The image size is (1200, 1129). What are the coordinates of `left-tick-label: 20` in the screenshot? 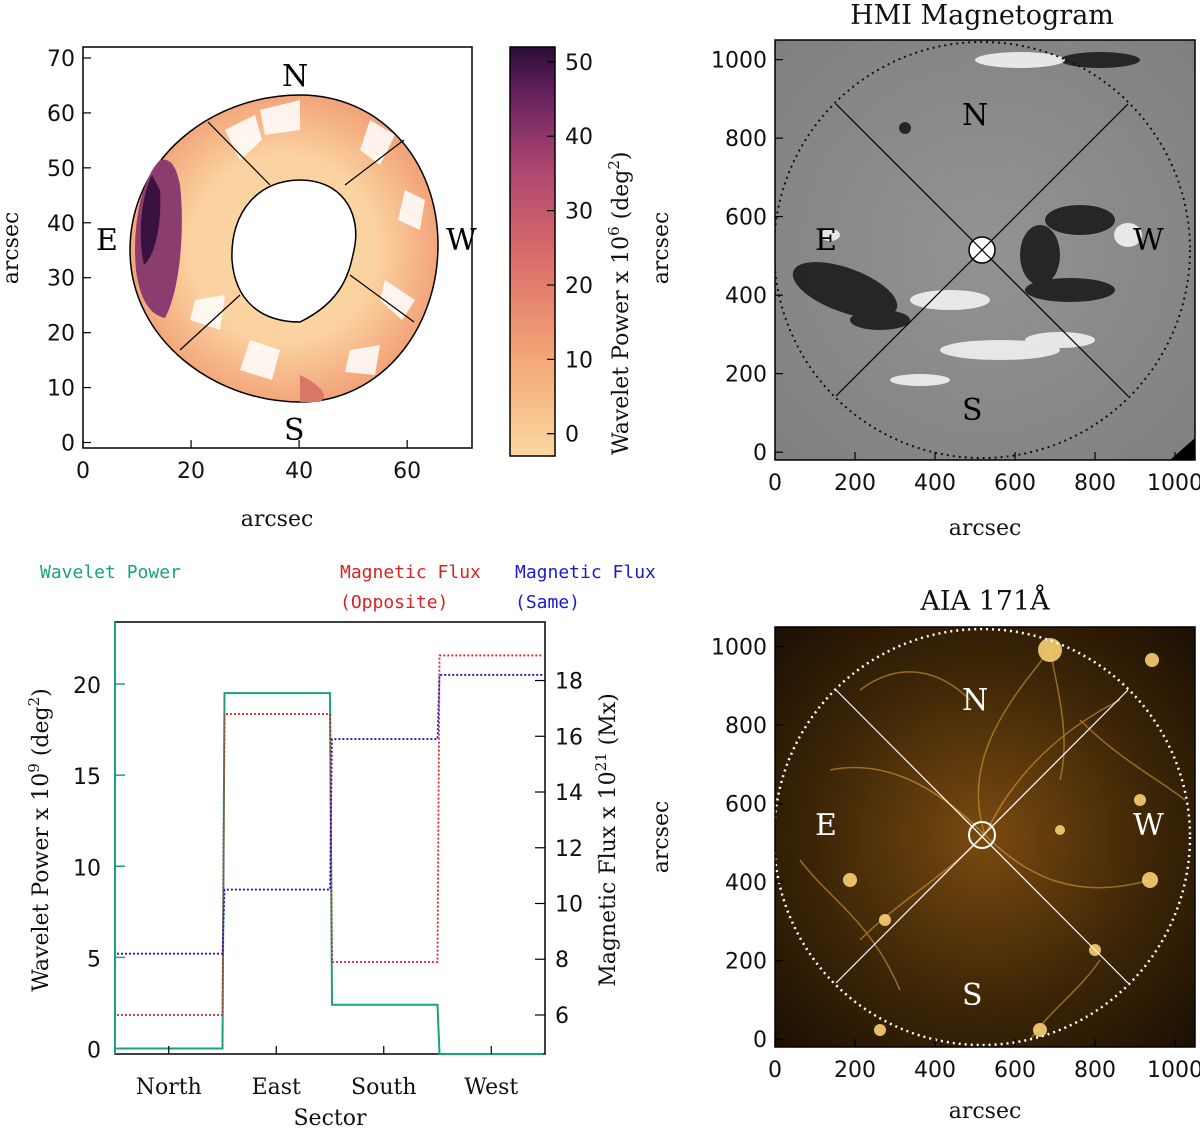 It's located at (87, 686).